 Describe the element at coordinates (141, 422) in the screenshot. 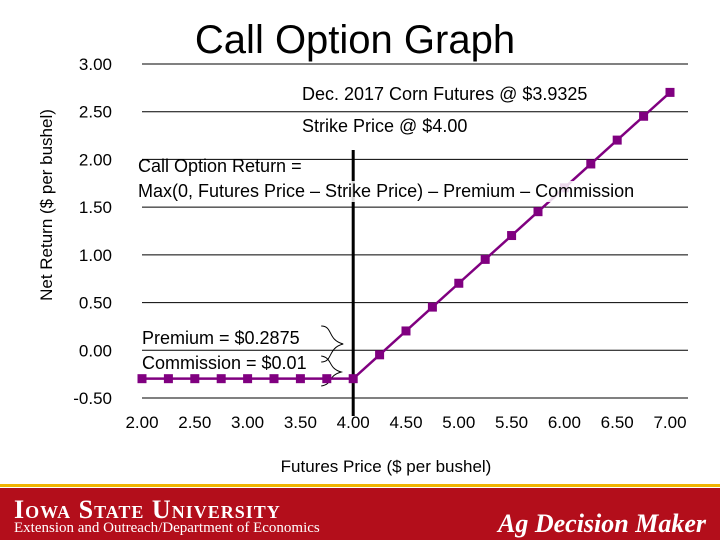

I see `x-tick-label: 2.00` at that location.